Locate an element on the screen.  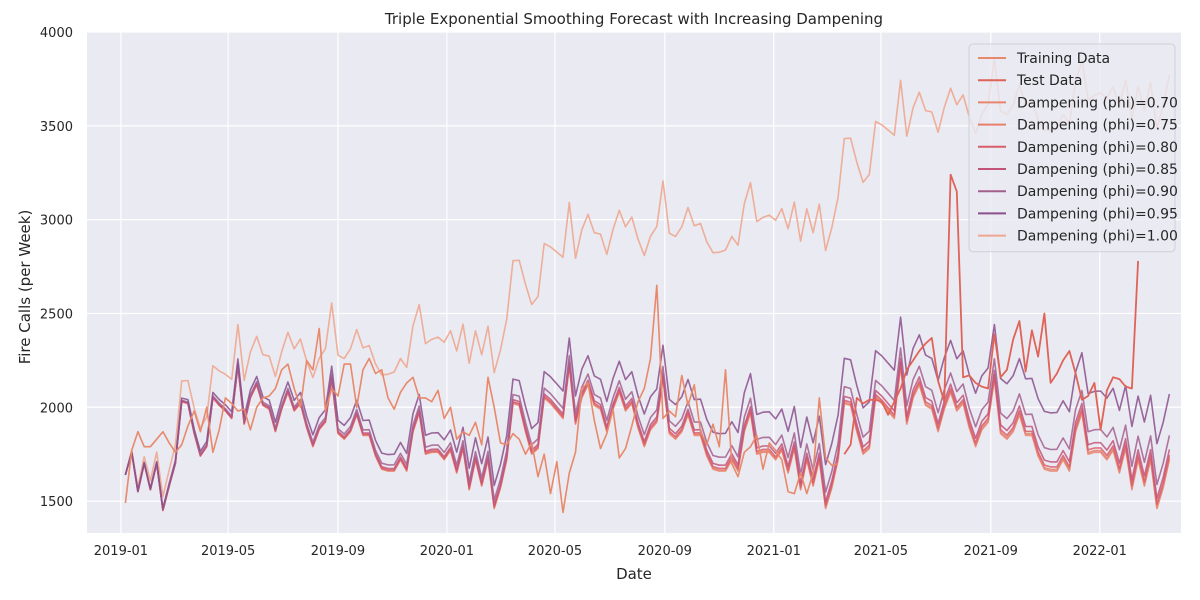
x-axis-label: Date is located at coordinates (634, 574).